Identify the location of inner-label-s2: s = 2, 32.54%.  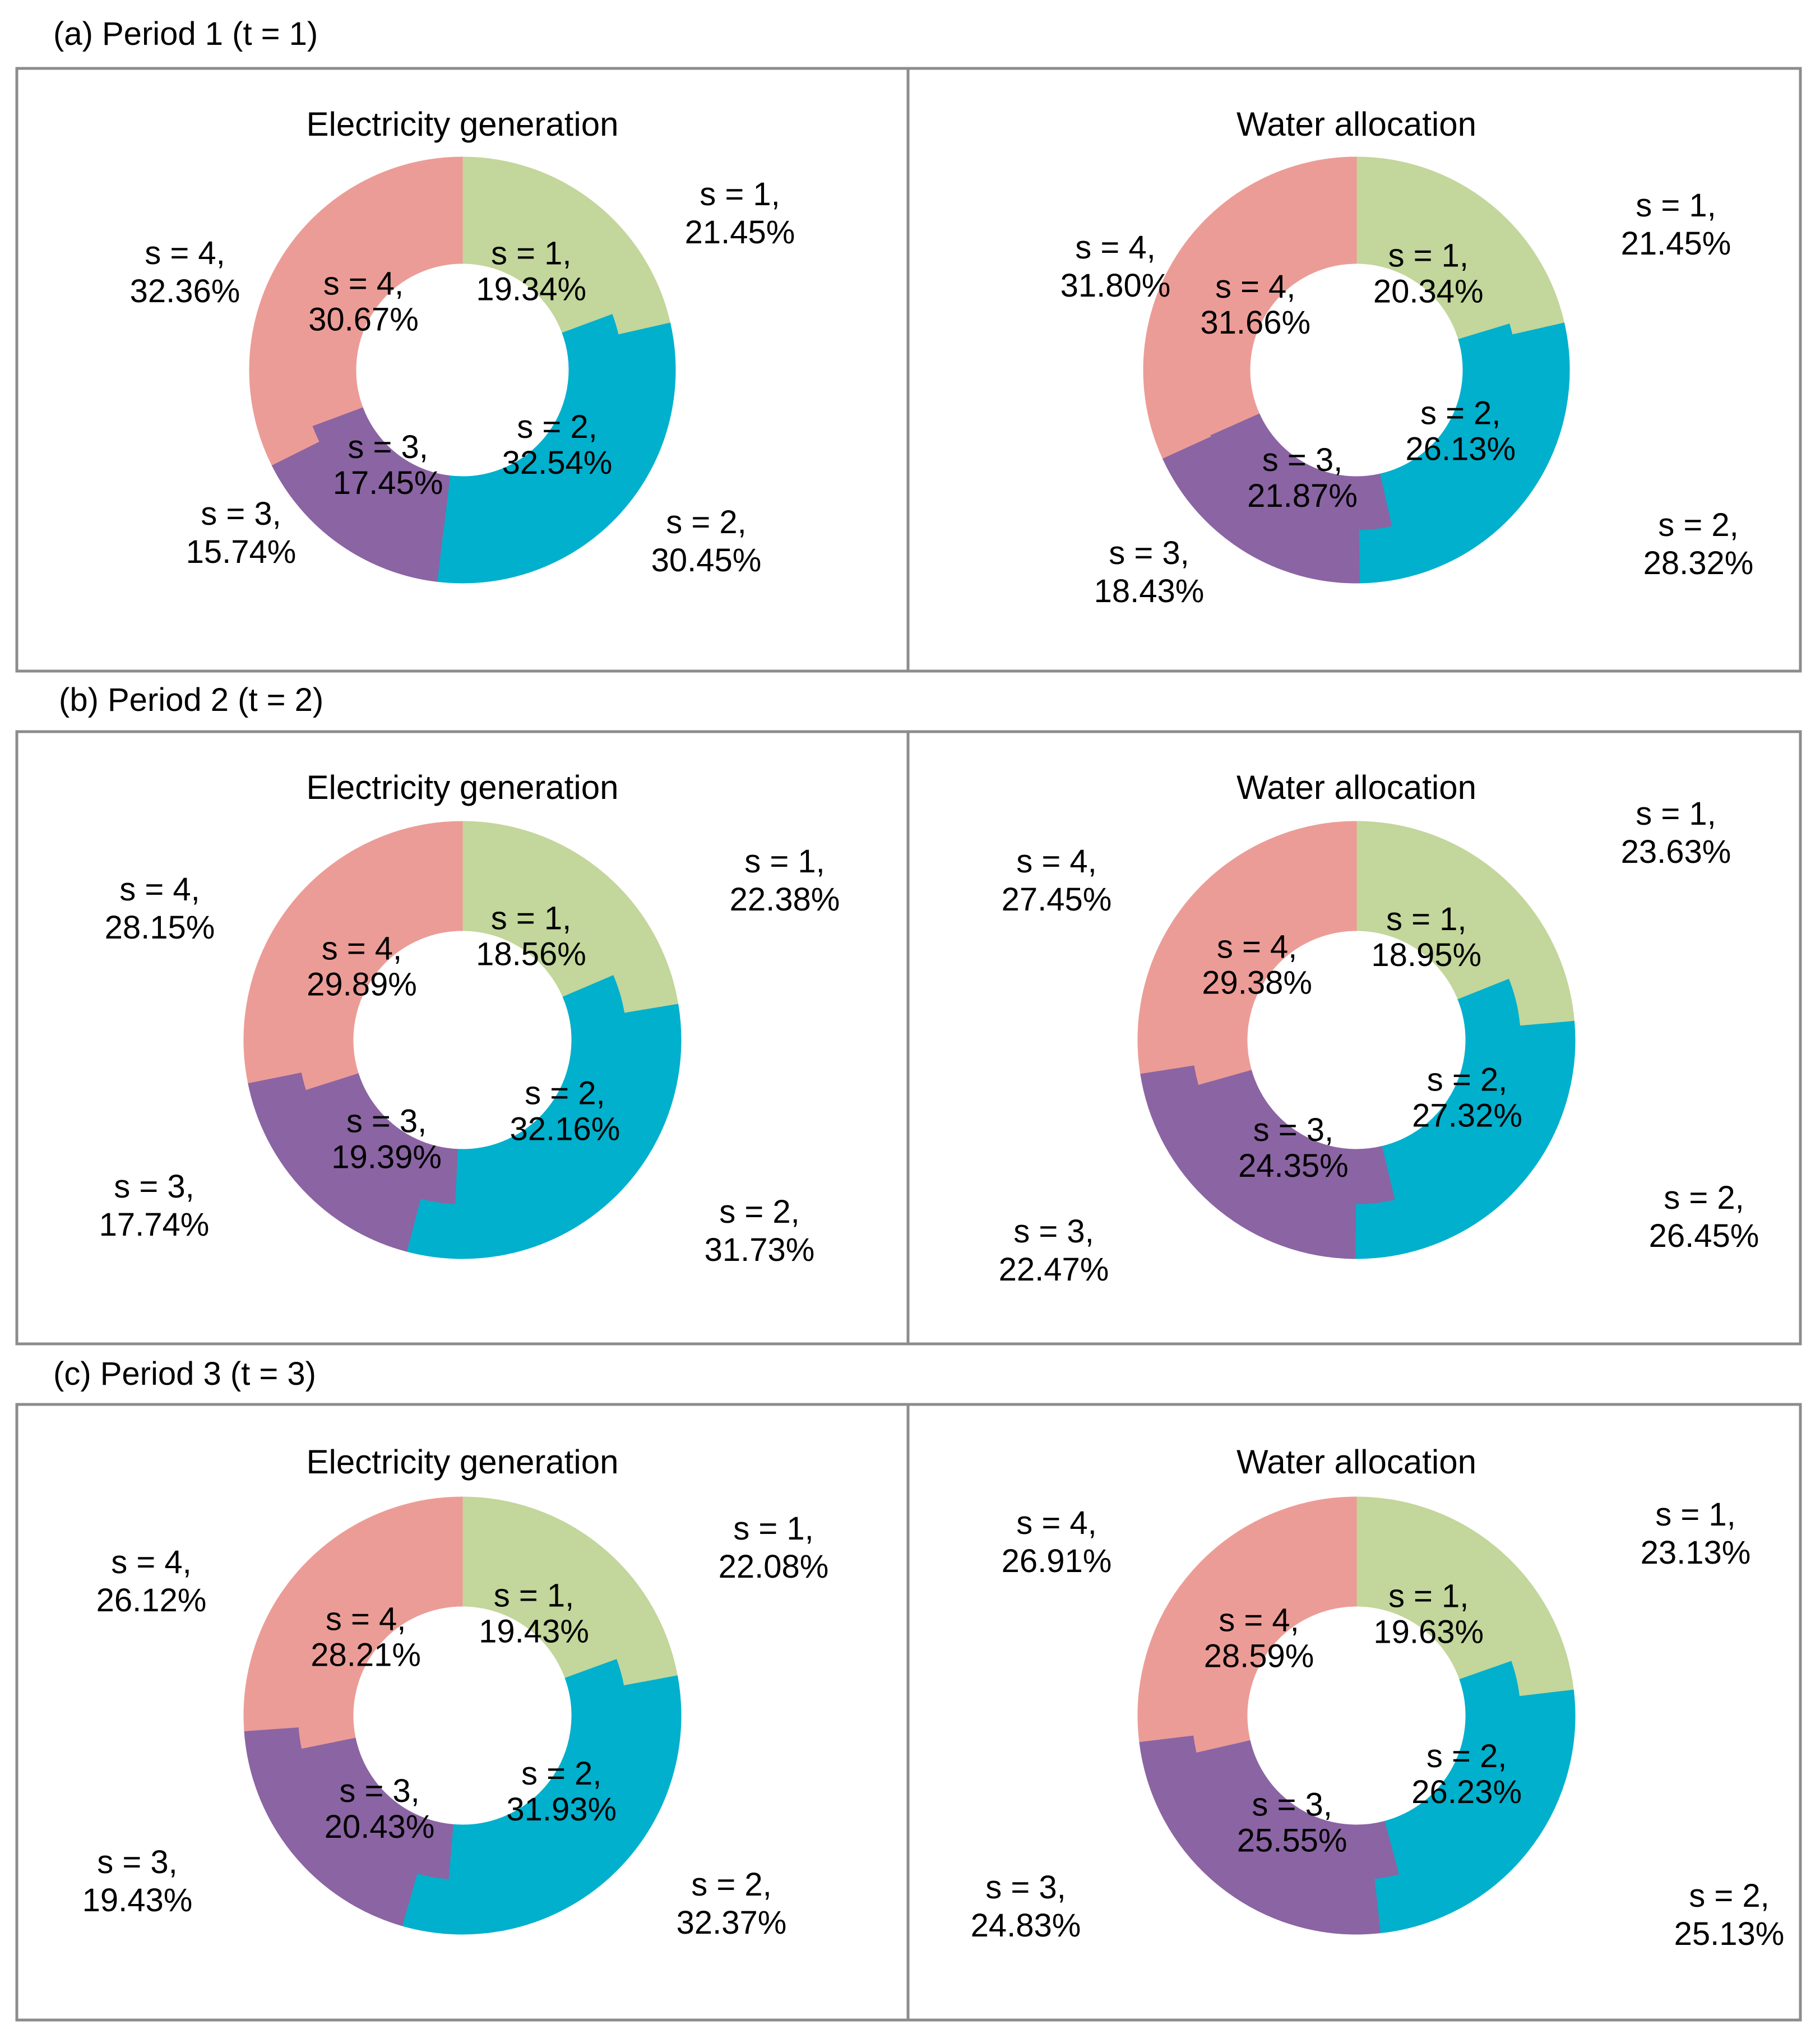
(557, 445).